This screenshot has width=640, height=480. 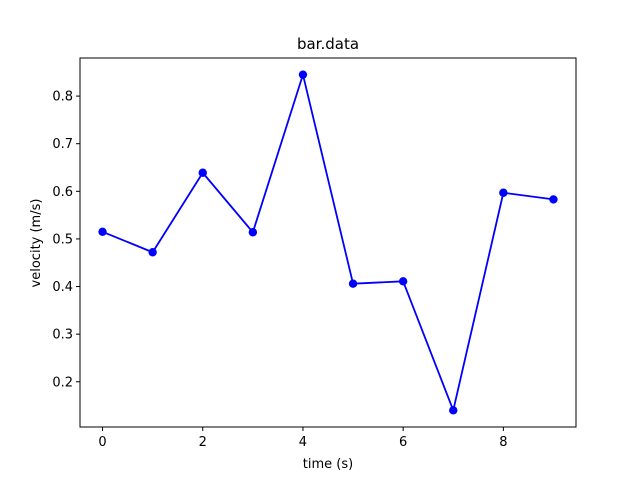 What do you see at coordinates (328, 44) in the screenshot?
I see `chart-title: bar.data` at bounding box center [328, 44].